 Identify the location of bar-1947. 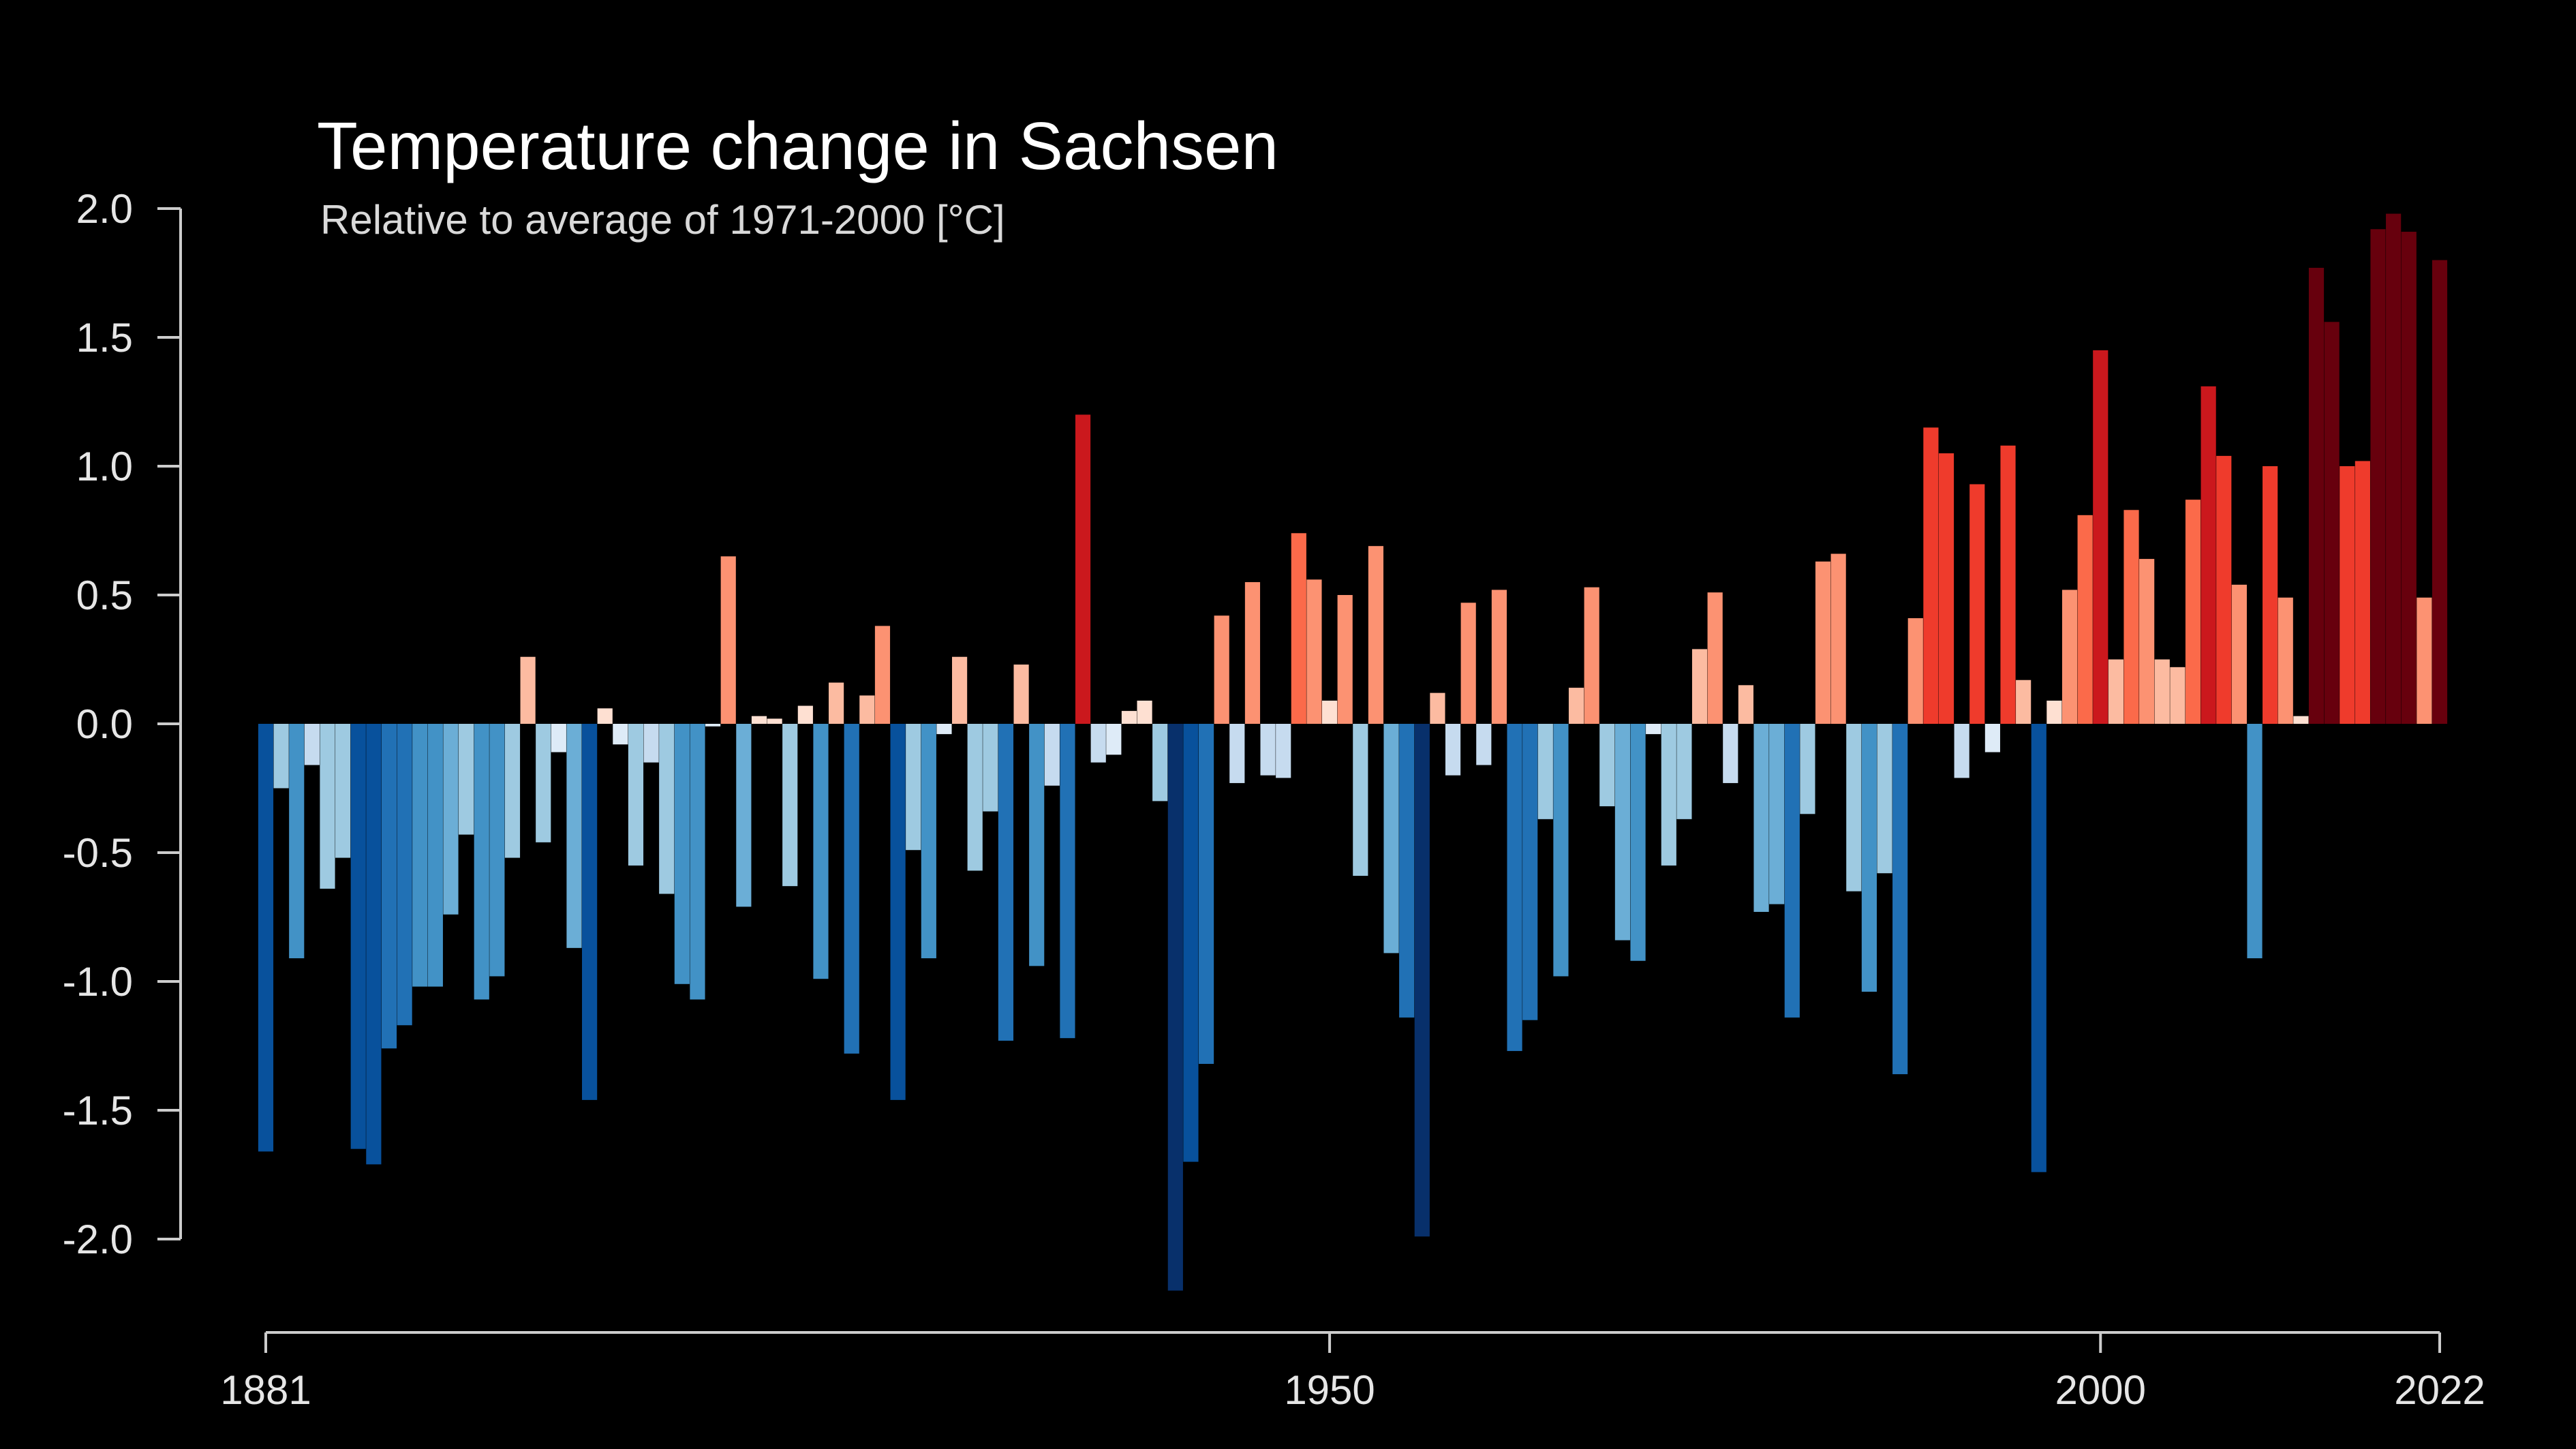
(1283, 751).